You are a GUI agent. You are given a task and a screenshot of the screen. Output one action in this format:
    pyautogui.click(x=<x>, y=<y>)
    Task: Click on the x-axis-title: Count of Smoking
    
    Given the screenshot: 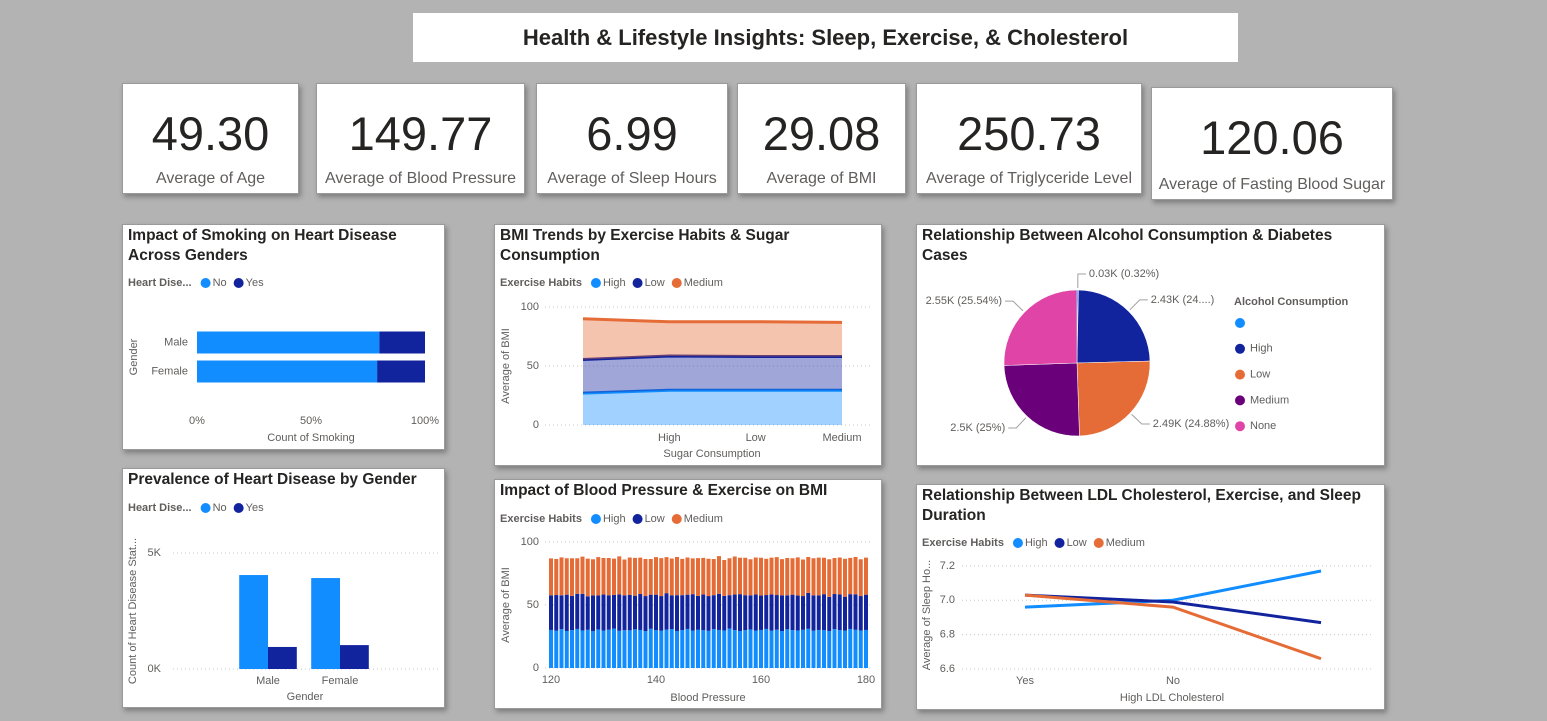 What is the action you would take?
    pyautogui.click(x=310, y=438)
    